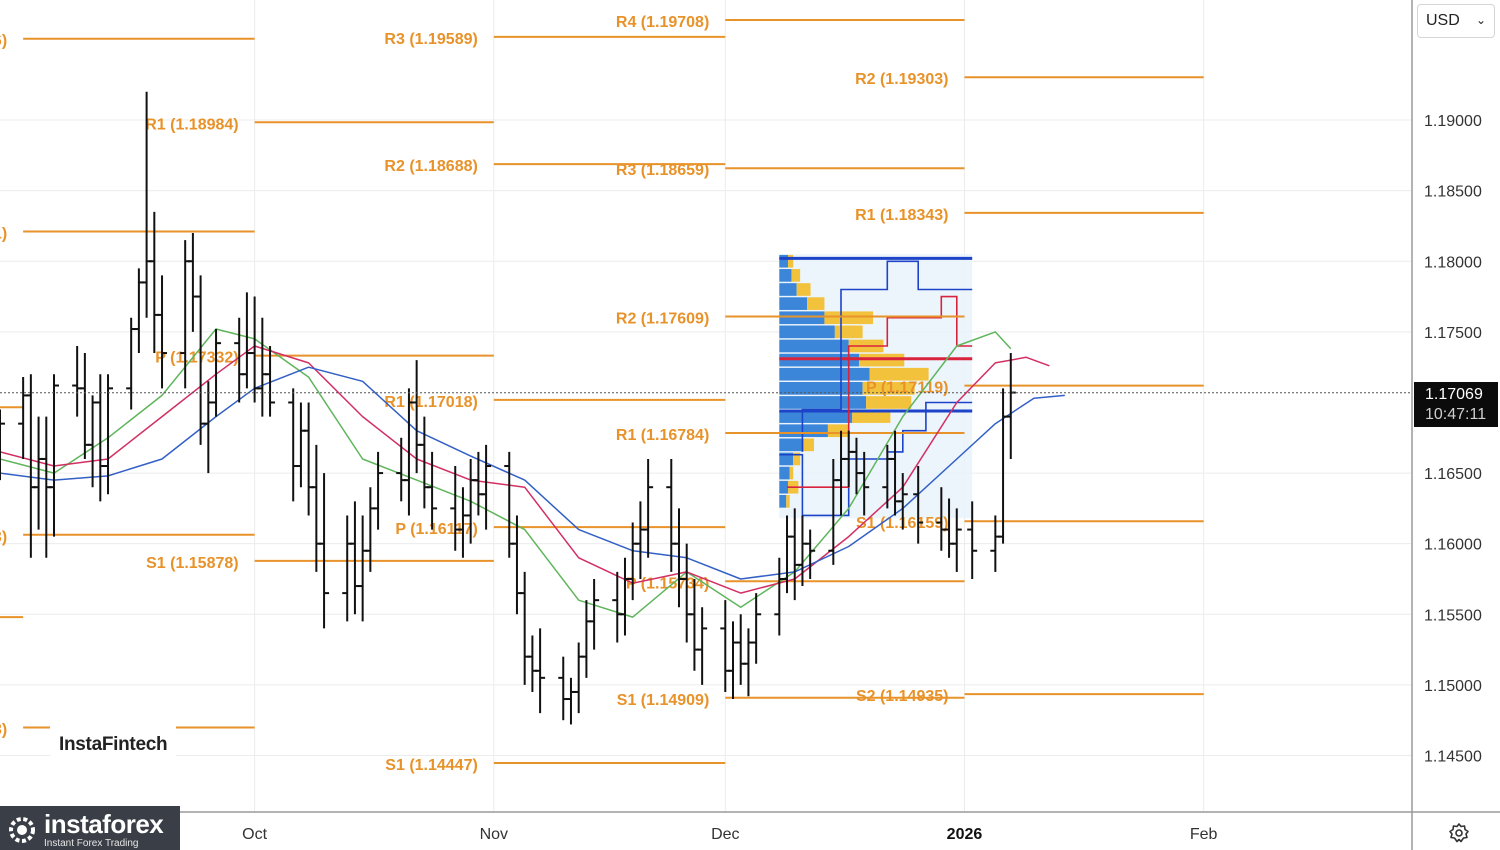  What do you see at coordinates (254, 834) in the screenshot?
I see `time-tick-label: Oct` at bounding box center [254, 834].